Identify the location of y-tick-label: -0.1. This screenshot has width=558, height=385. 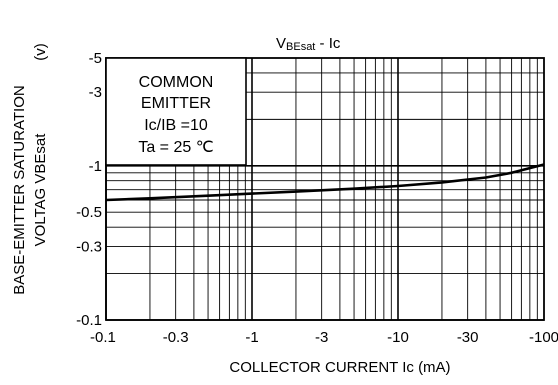
(89, 320).